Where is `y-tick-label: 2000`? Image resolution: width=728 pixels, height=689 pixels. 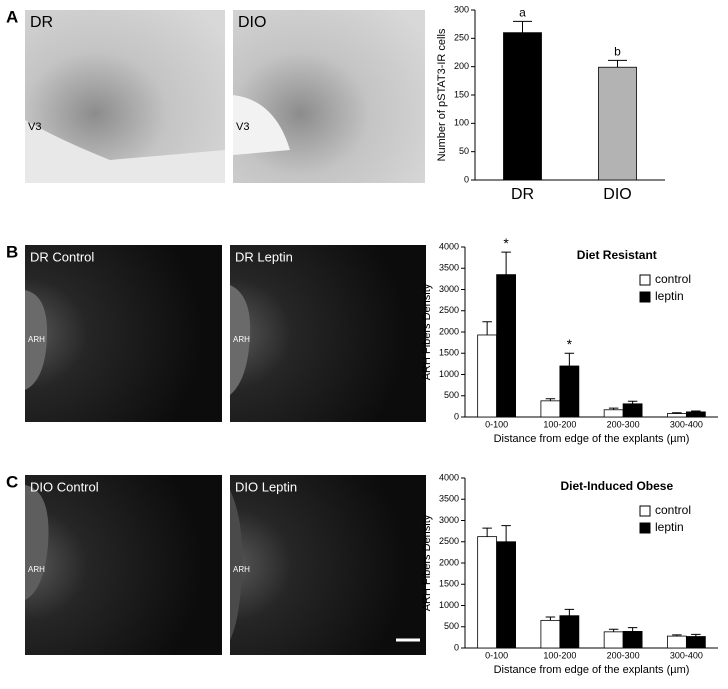
y-tick-label: 2000 is located at coordinates (449, 562).